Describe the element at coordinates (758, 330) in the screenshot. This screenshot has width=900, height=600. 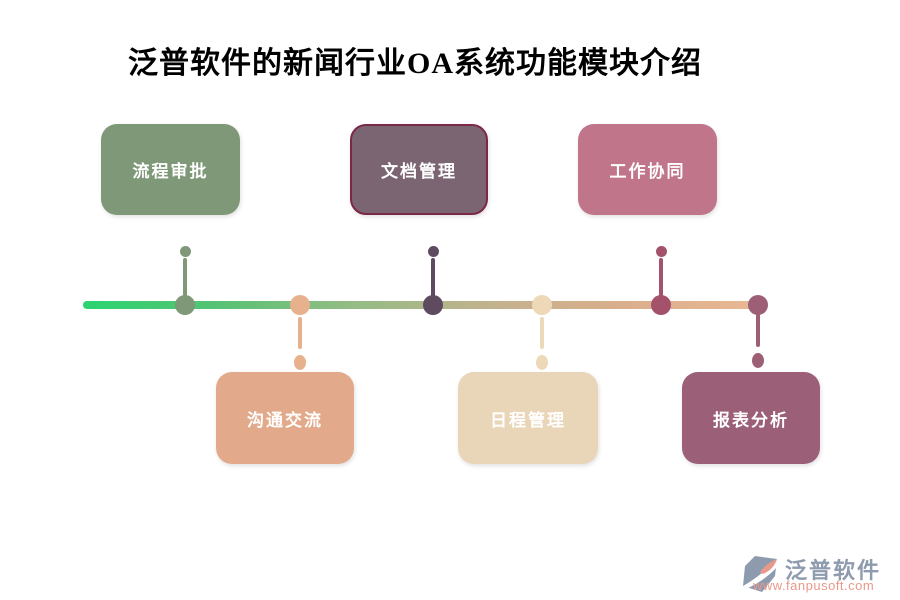
I see `connector-stem-report-analysis` at that location.